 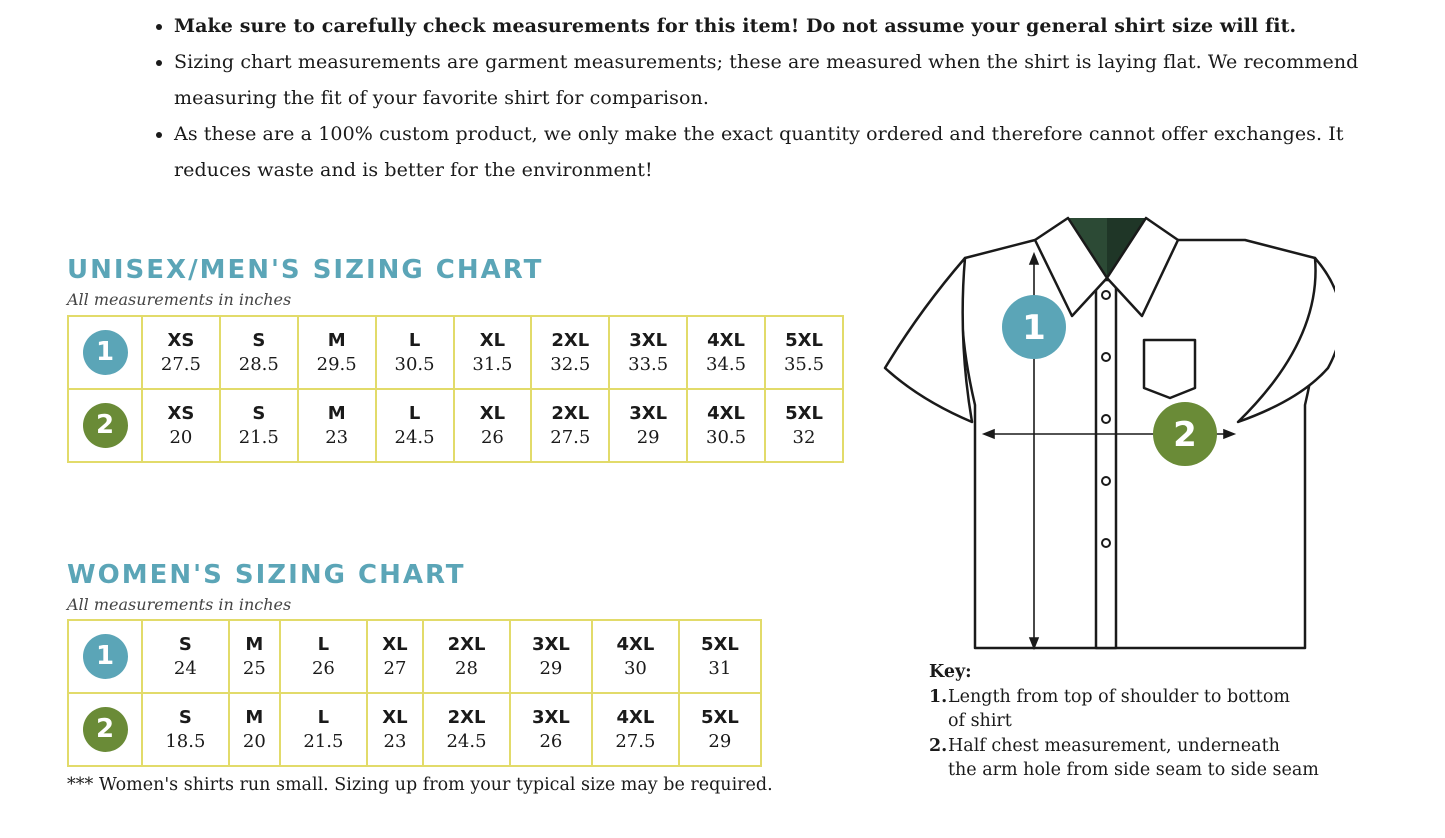 I want to click on length-arrow-head-top, so click(x=1034, y=258).